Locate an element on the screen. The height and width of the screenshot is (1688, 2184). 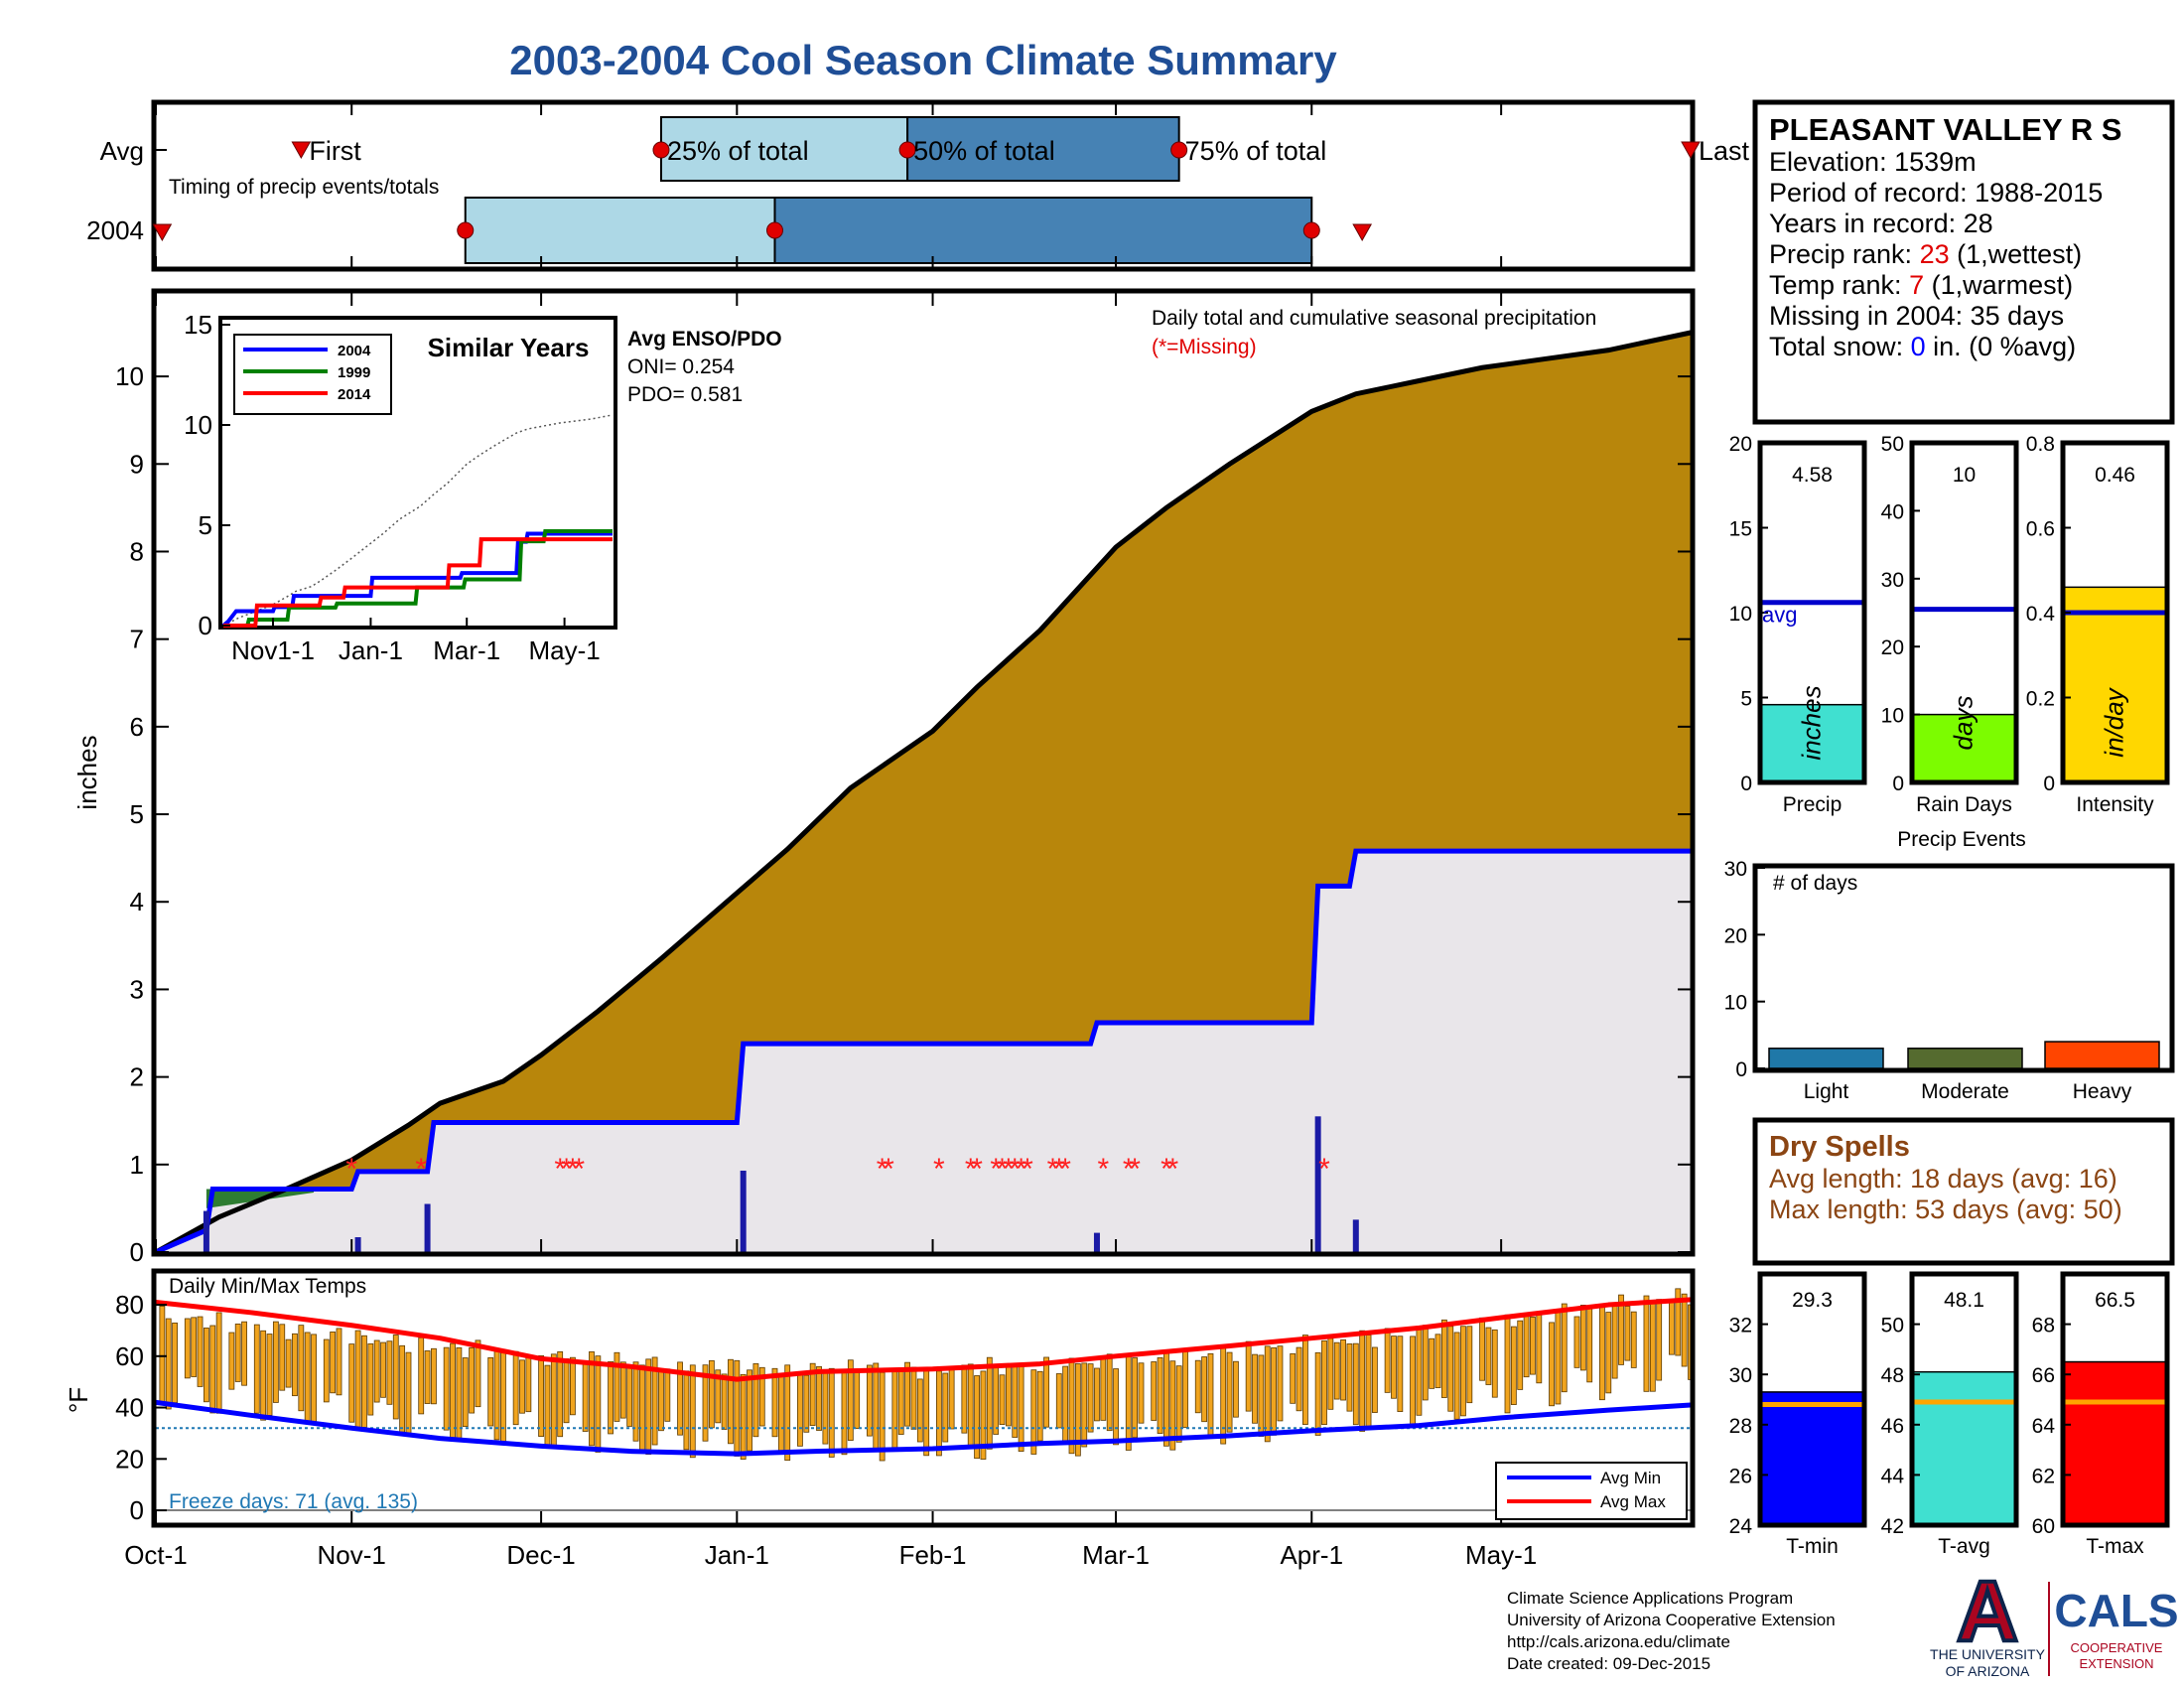
missing-day-marker-1: * is located at coordinates (421, 1169).